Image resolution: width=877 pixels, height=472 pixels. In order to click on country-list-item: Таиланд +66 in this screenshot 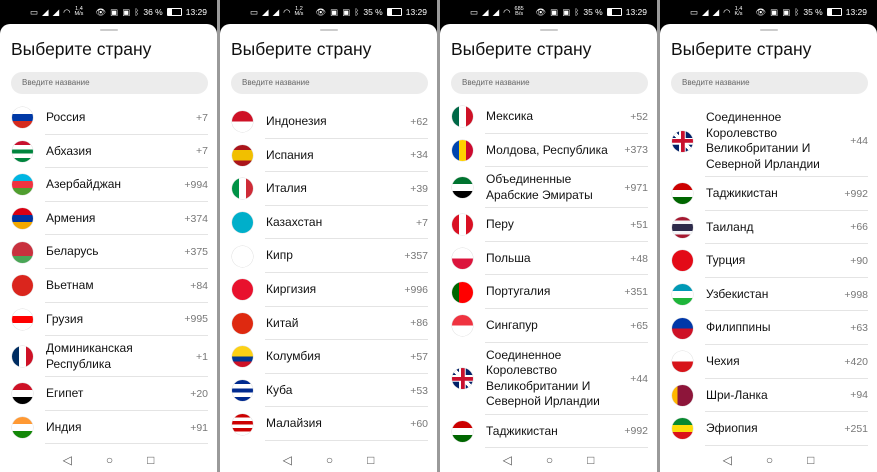, I will do `click(768, 228)`.